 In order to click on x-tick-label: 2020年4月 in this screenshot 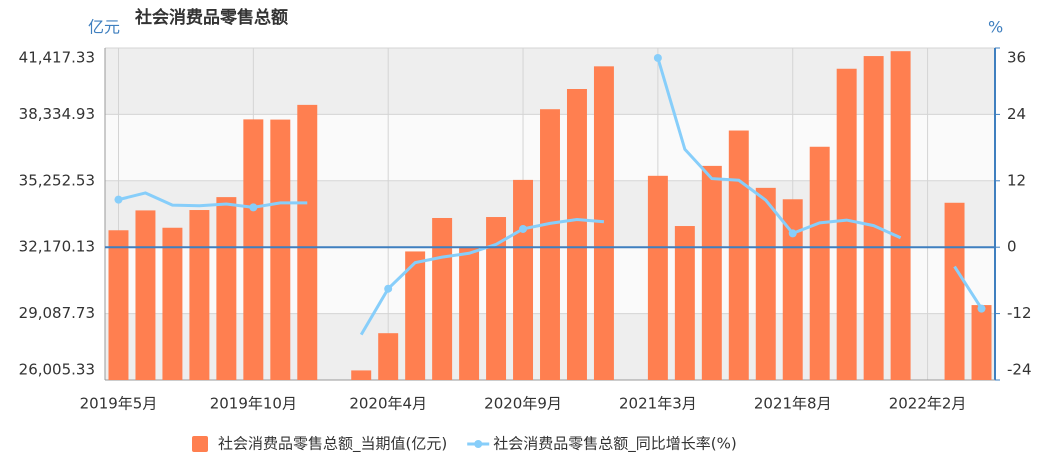, I will do `click(388, 404)`.